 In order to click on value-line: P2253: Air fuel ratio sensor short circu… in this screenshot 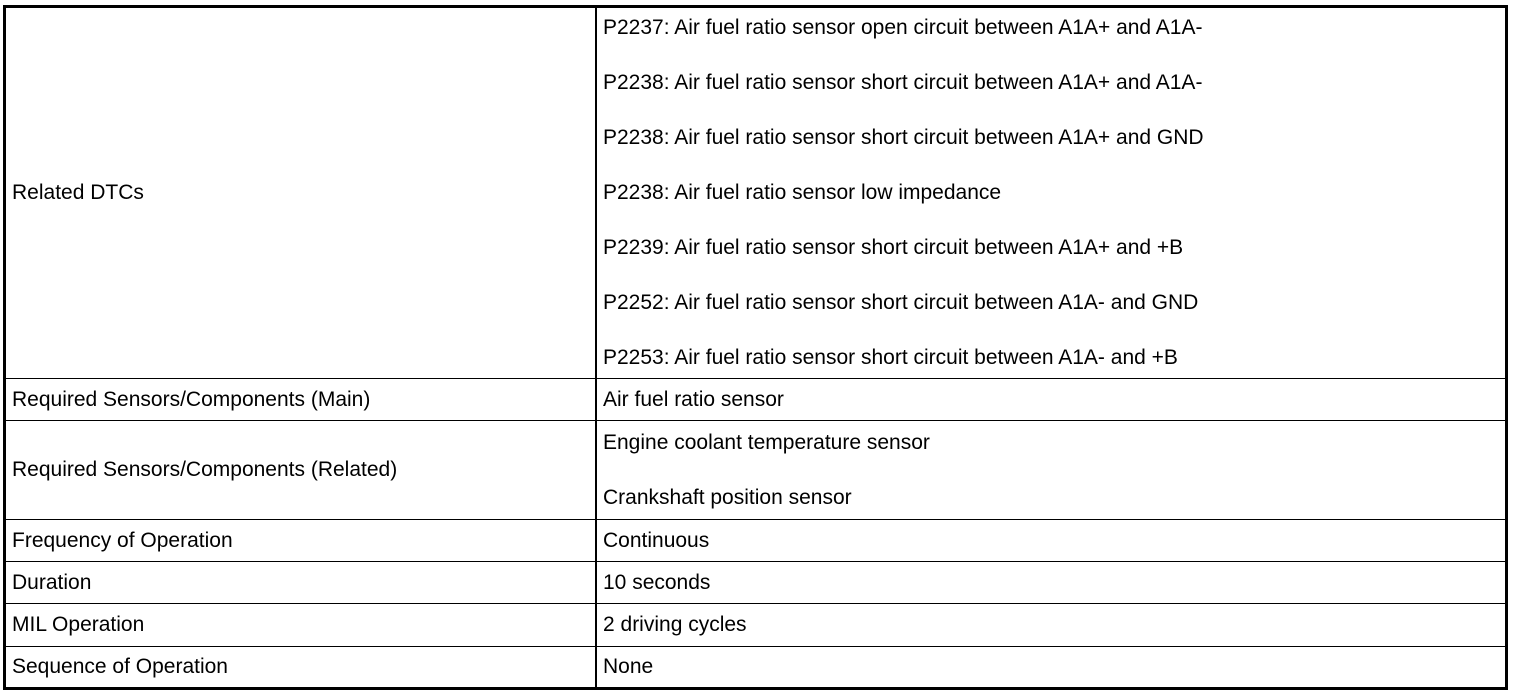, I will do `click(890, 358)`.